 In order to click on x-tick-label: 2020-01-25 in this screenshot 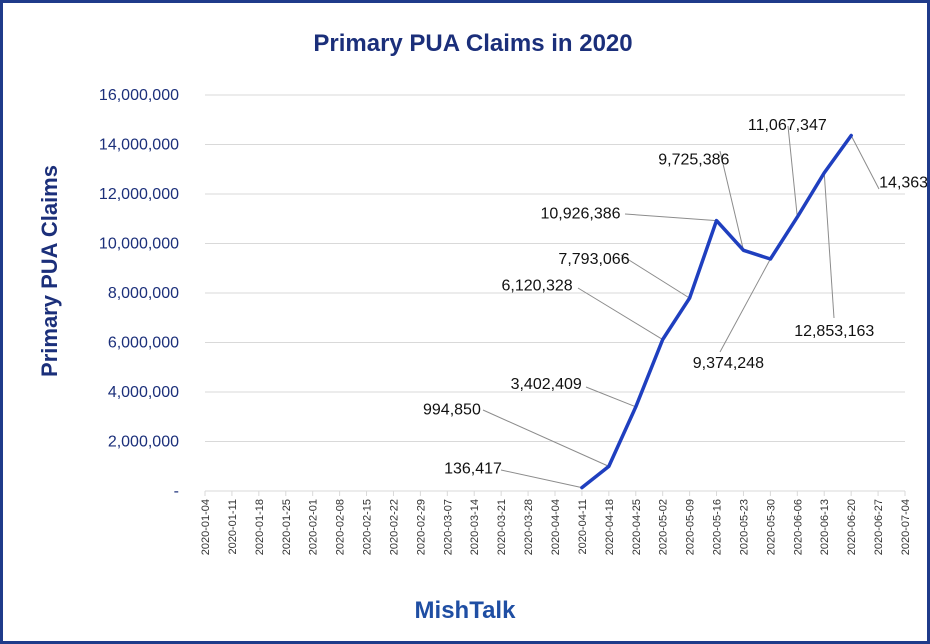, I will do `click(287, 527)`.